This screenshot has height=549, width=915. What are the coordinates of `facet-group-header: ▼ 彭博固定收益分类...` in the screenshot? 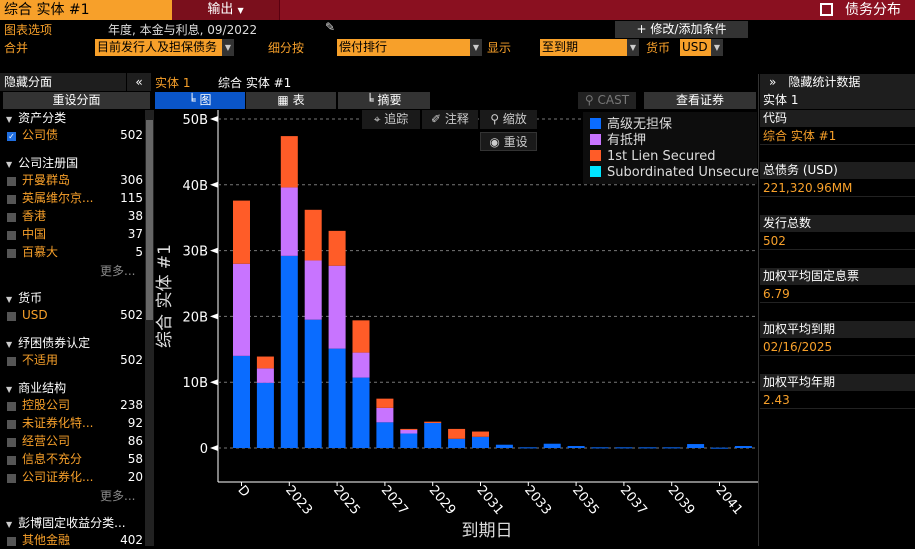 It's located at (66, 523).